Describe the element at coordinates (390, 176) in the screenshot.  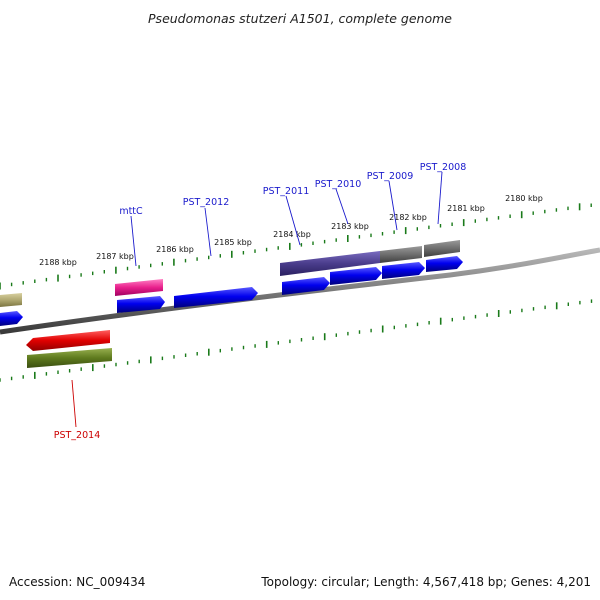
I see `gene-label-pst-2009: PST_2009` at that location.